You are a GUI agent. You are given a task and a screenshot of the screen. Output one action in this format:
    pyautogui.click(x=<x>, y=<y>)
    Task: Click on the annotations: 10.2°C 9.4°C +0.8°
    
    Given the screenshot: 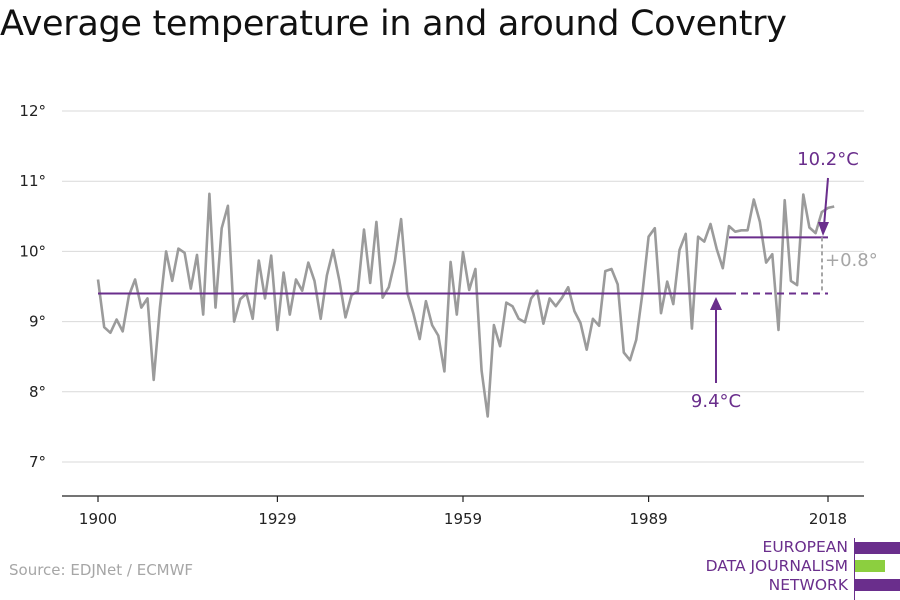 What is the action you would take?
    pyautogui.click(x=784, y=280)
    